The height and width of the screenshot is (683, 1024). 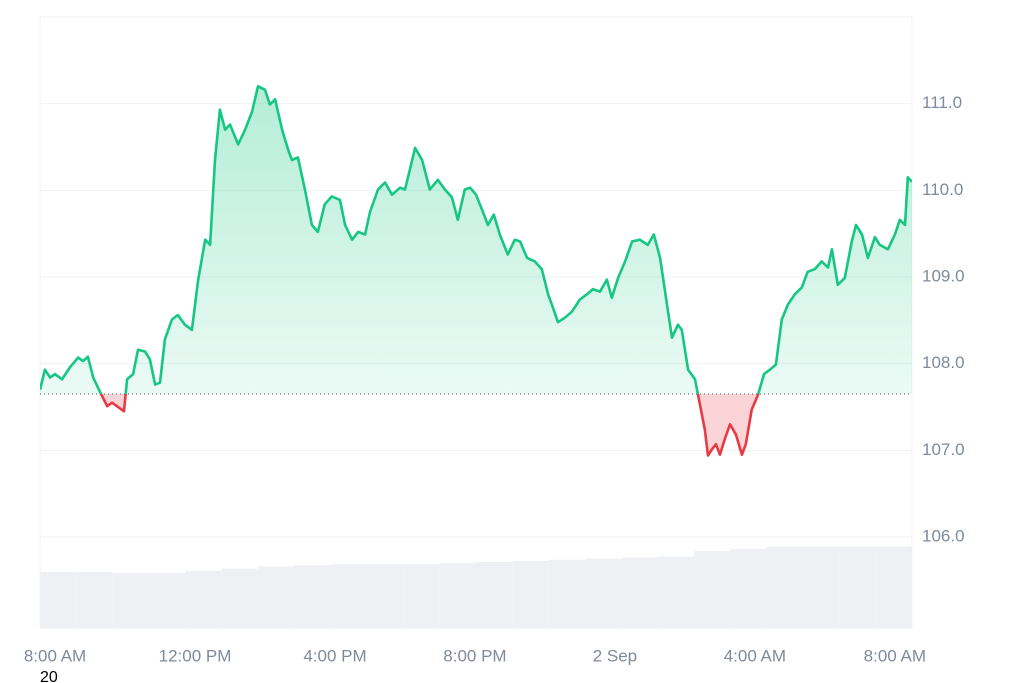 What do you see at coordinates (943, 449) in the screenshot?
I see `y-tick-label: 107.0` at bounding box center [943, 449].